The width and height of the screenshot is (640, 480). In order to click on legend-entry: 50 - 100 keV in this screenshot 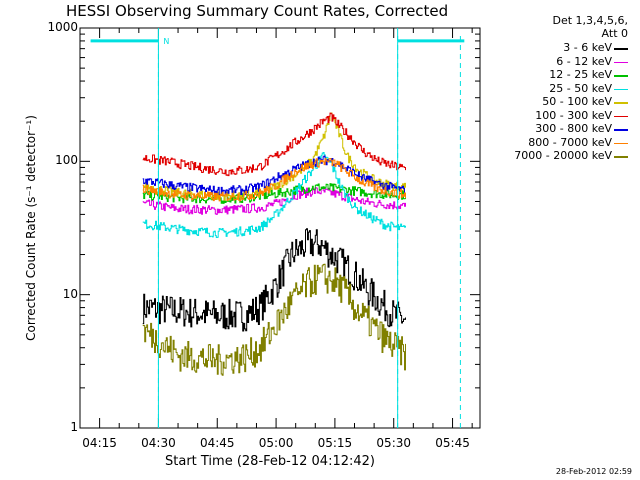, I will do `click(560, 102)`.